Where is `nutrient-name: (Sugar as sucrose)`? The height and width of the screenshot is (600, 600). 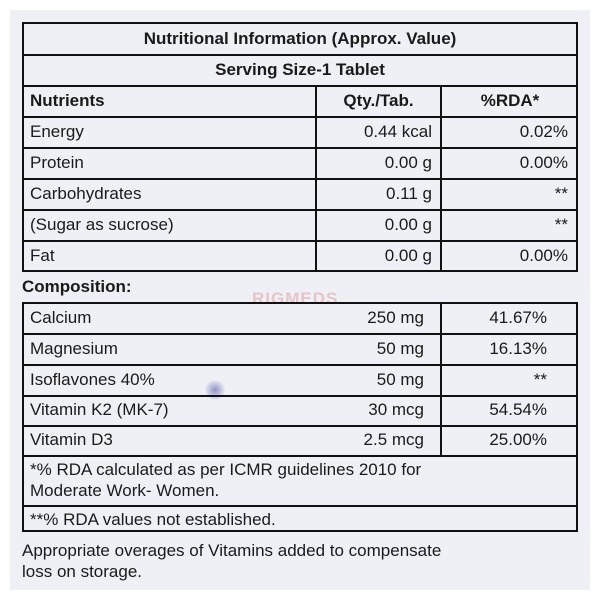 nutrient-name: (Sugar as sucrose) is located at coordinates (102, 224).